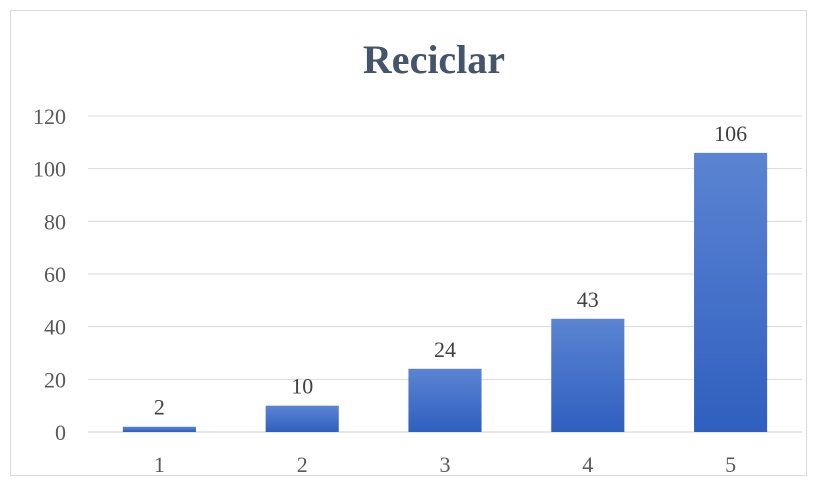  Describe the element at coordinates (730, 133) in the screenshot. I see `data-label: 106` at that location.